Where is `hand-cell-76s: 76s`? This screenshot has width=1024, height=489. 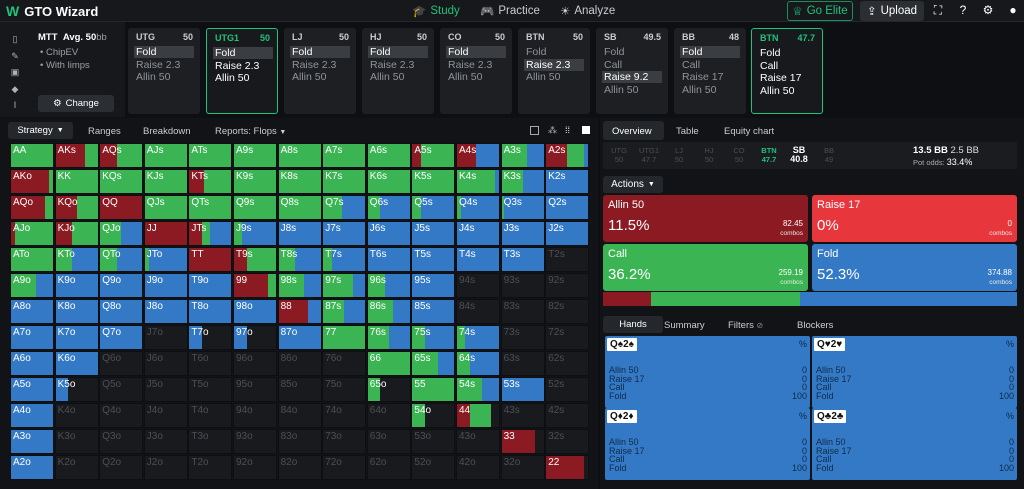
hand-cell-76s: 76s is located at coordinates (388, 337).